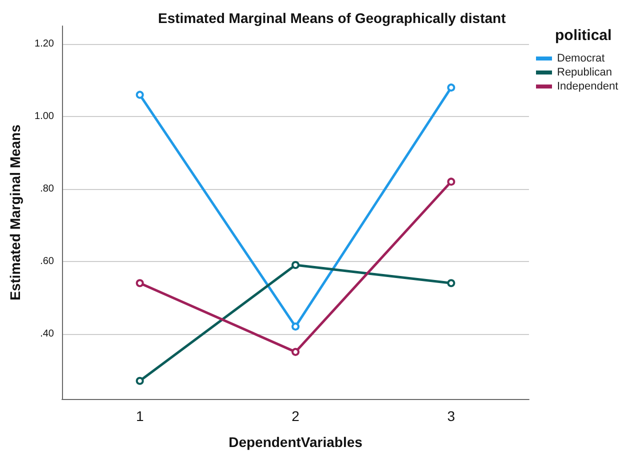 This screenshot has width=621, height=454. Describe the element at coordinates (332, 18) in the screenshot. I see `chart-title: Estimated Marginal Means of Geographically distant` at that location.